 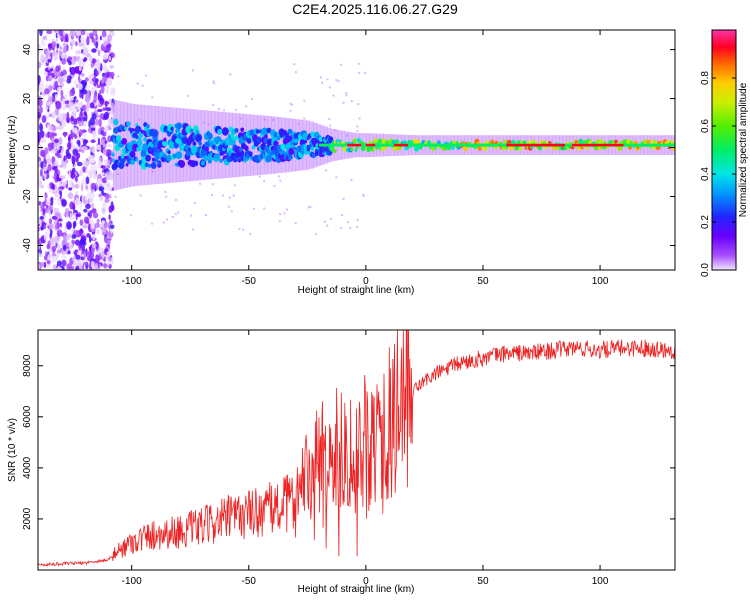 I want to click on colorbar-tick-label: 0.6, so click(x=705, y=126).